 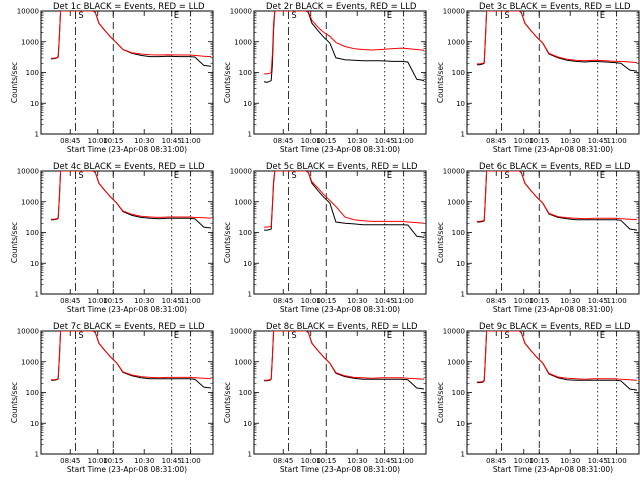 I want to click on plot-title: Det 6c BLACK = Events, RED = LLD, so click(x=555, y=167).